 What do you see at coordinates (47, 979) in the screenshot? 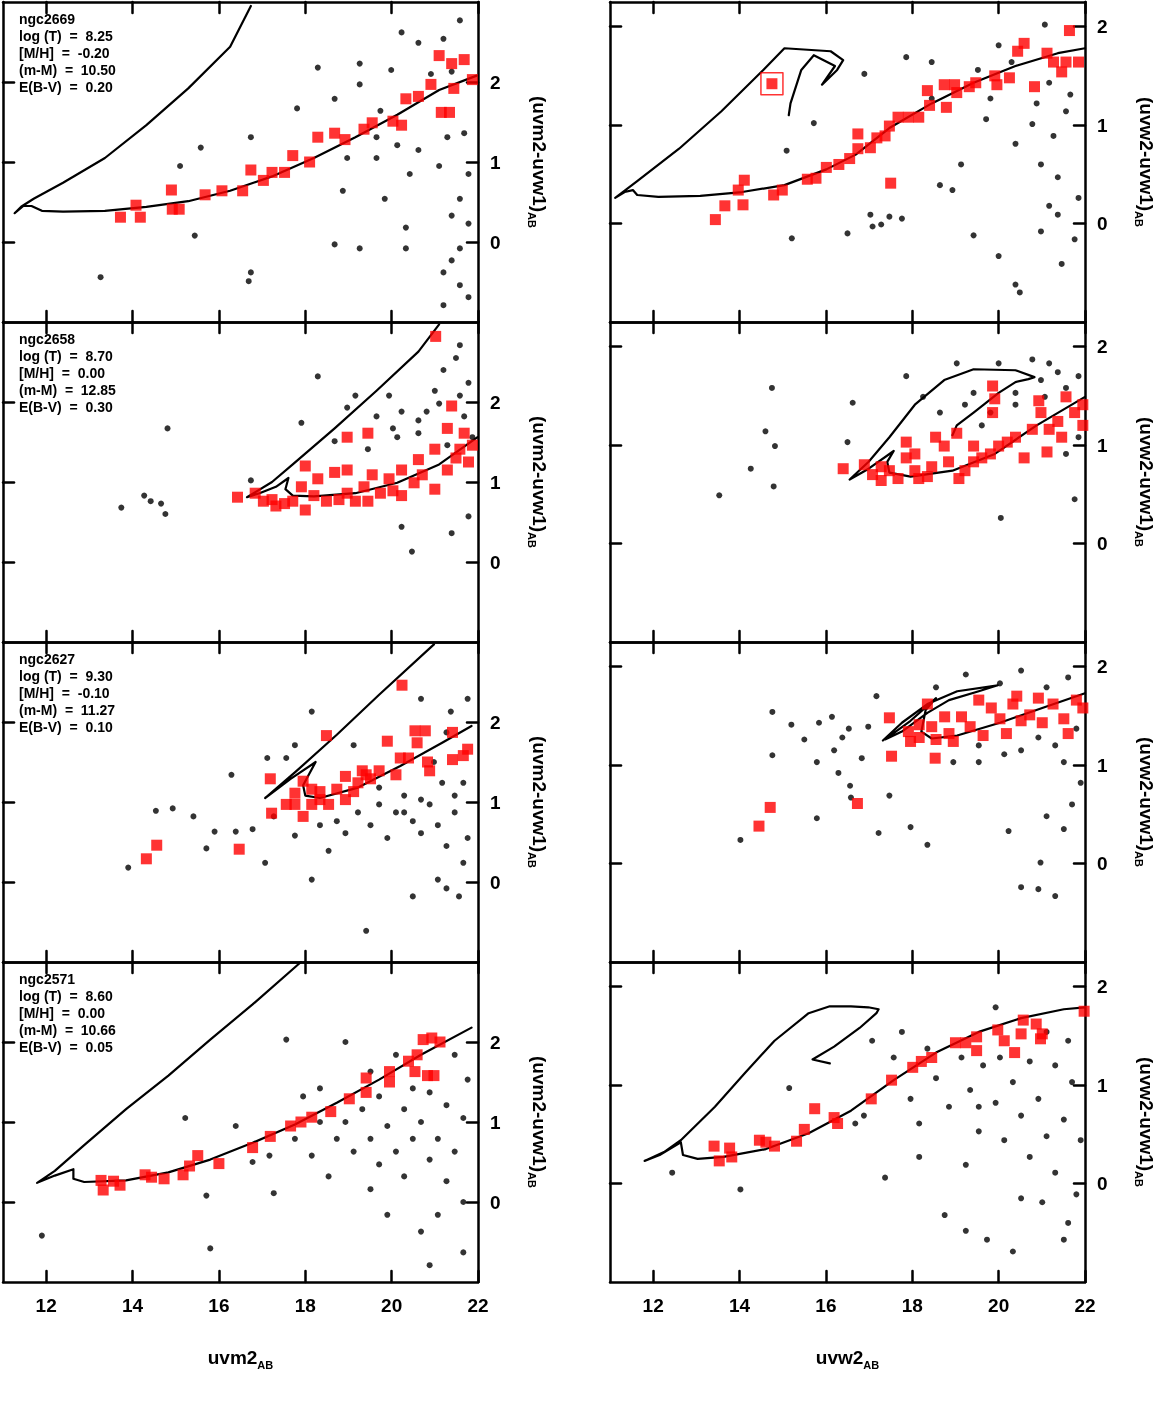
I see `annotation: ngc2571` at bounding box center [47, 979].